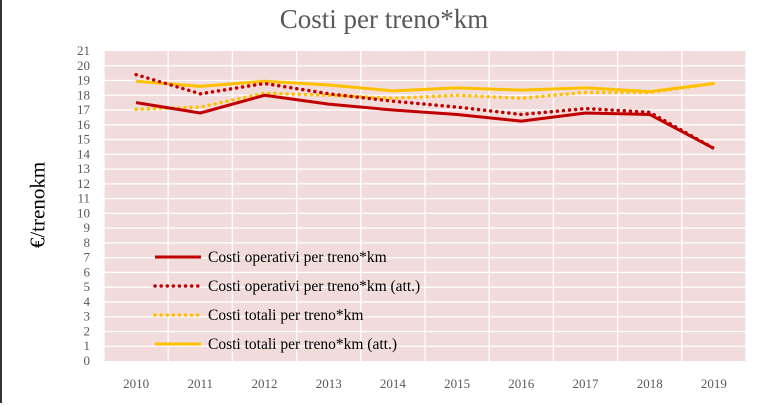 This screenshot has width=768, height=405. Describe the element at coordinates (201, 383) in the screenshot. I see `x-tick-label: 2011` at that location.